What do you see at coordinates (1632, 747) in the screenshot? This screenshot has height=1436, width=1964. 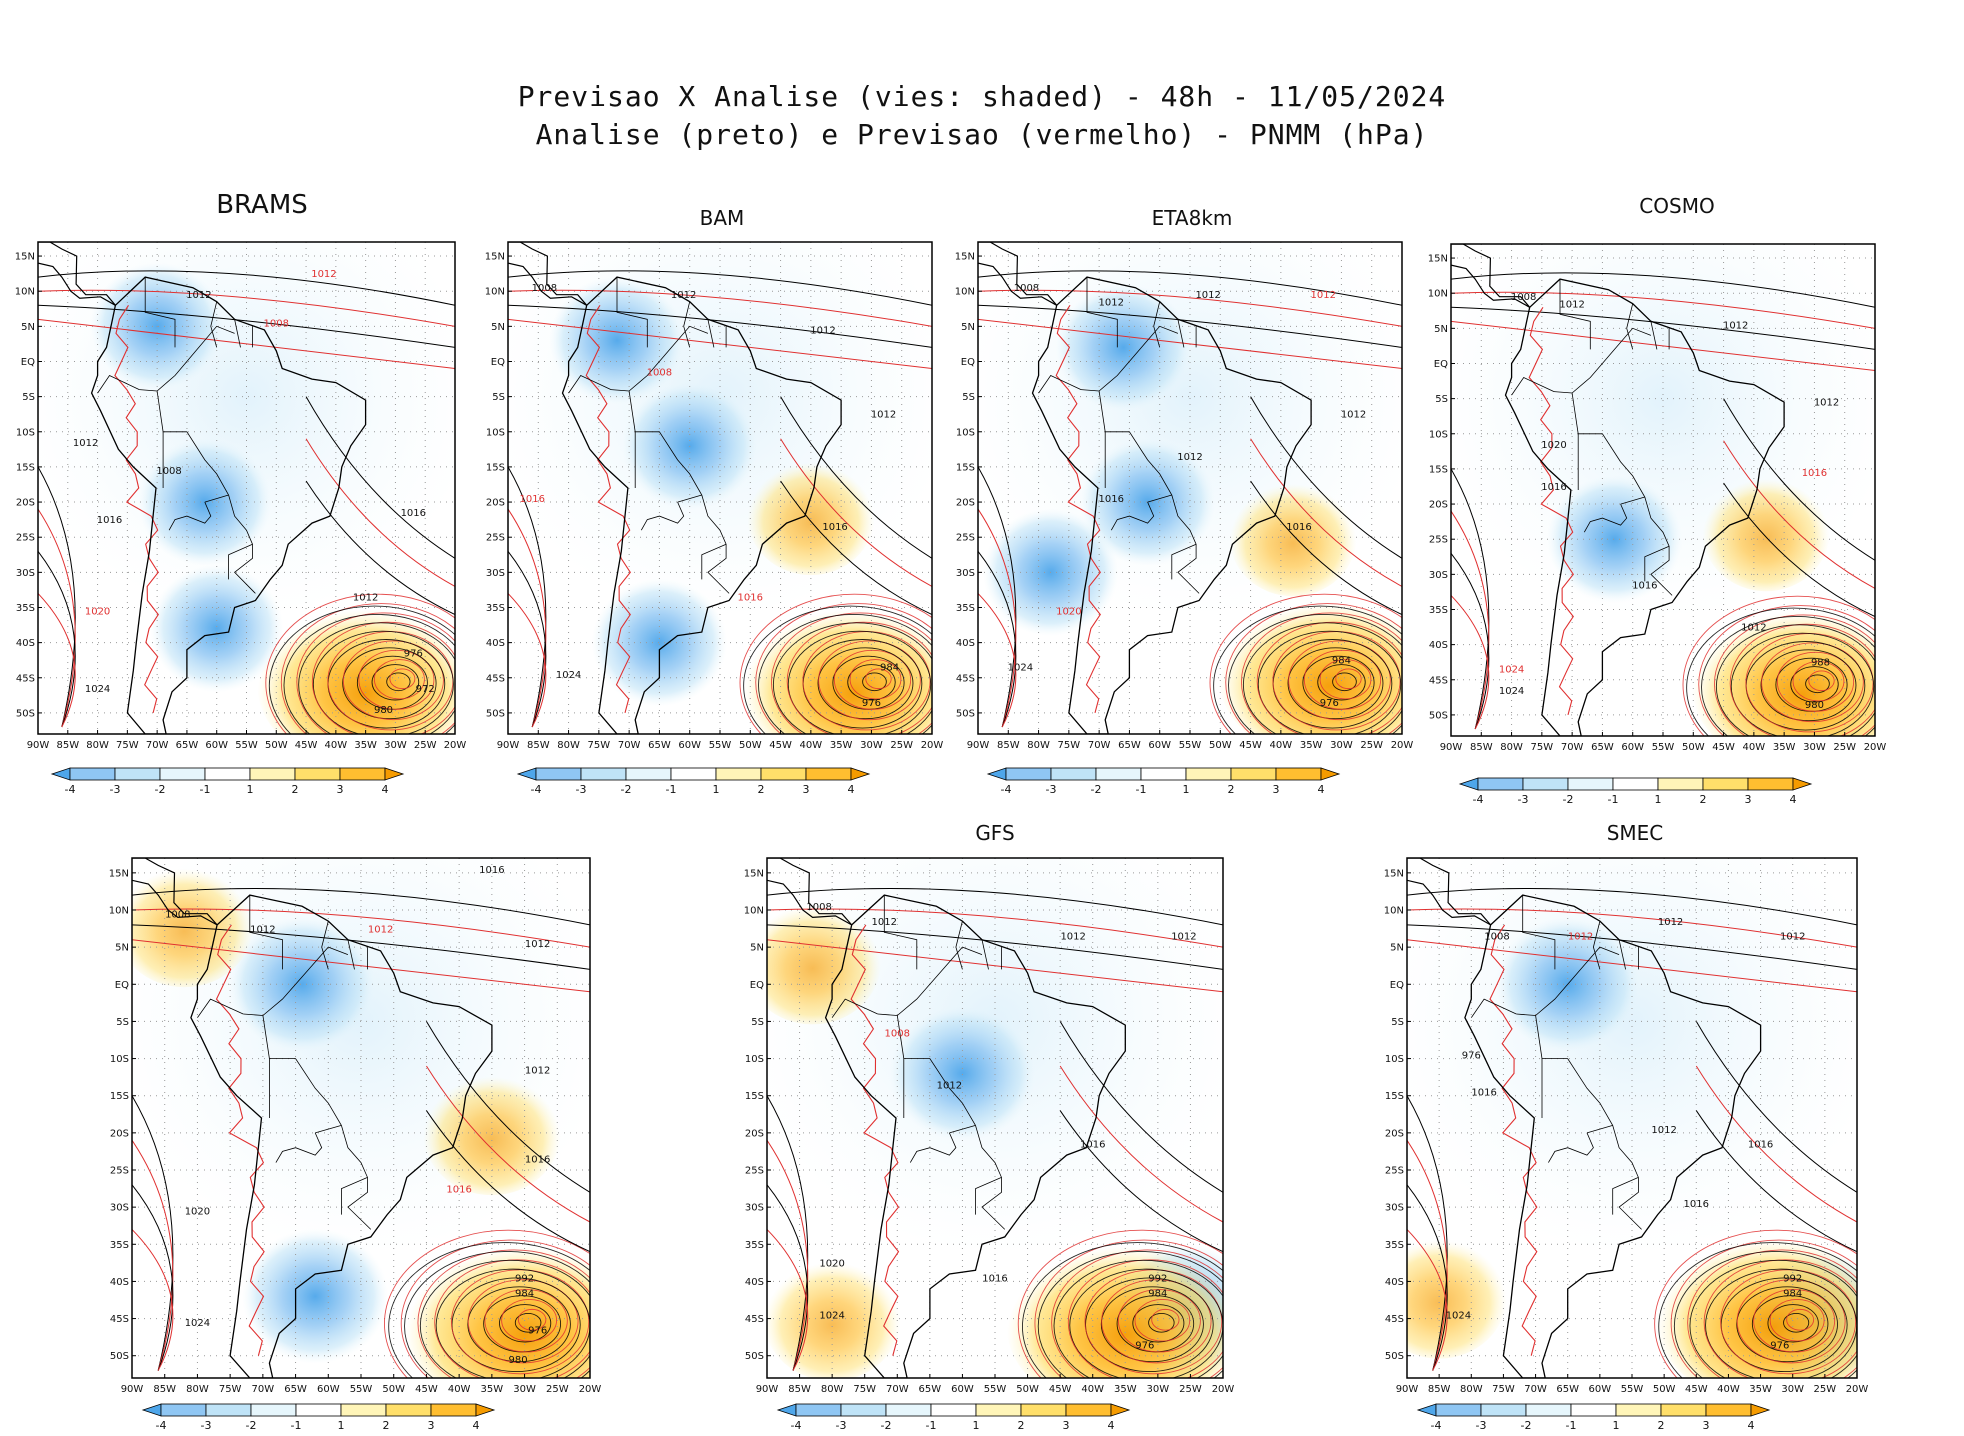 I see `lon-tick-label: 60W` at bounding box center [1632, 747].